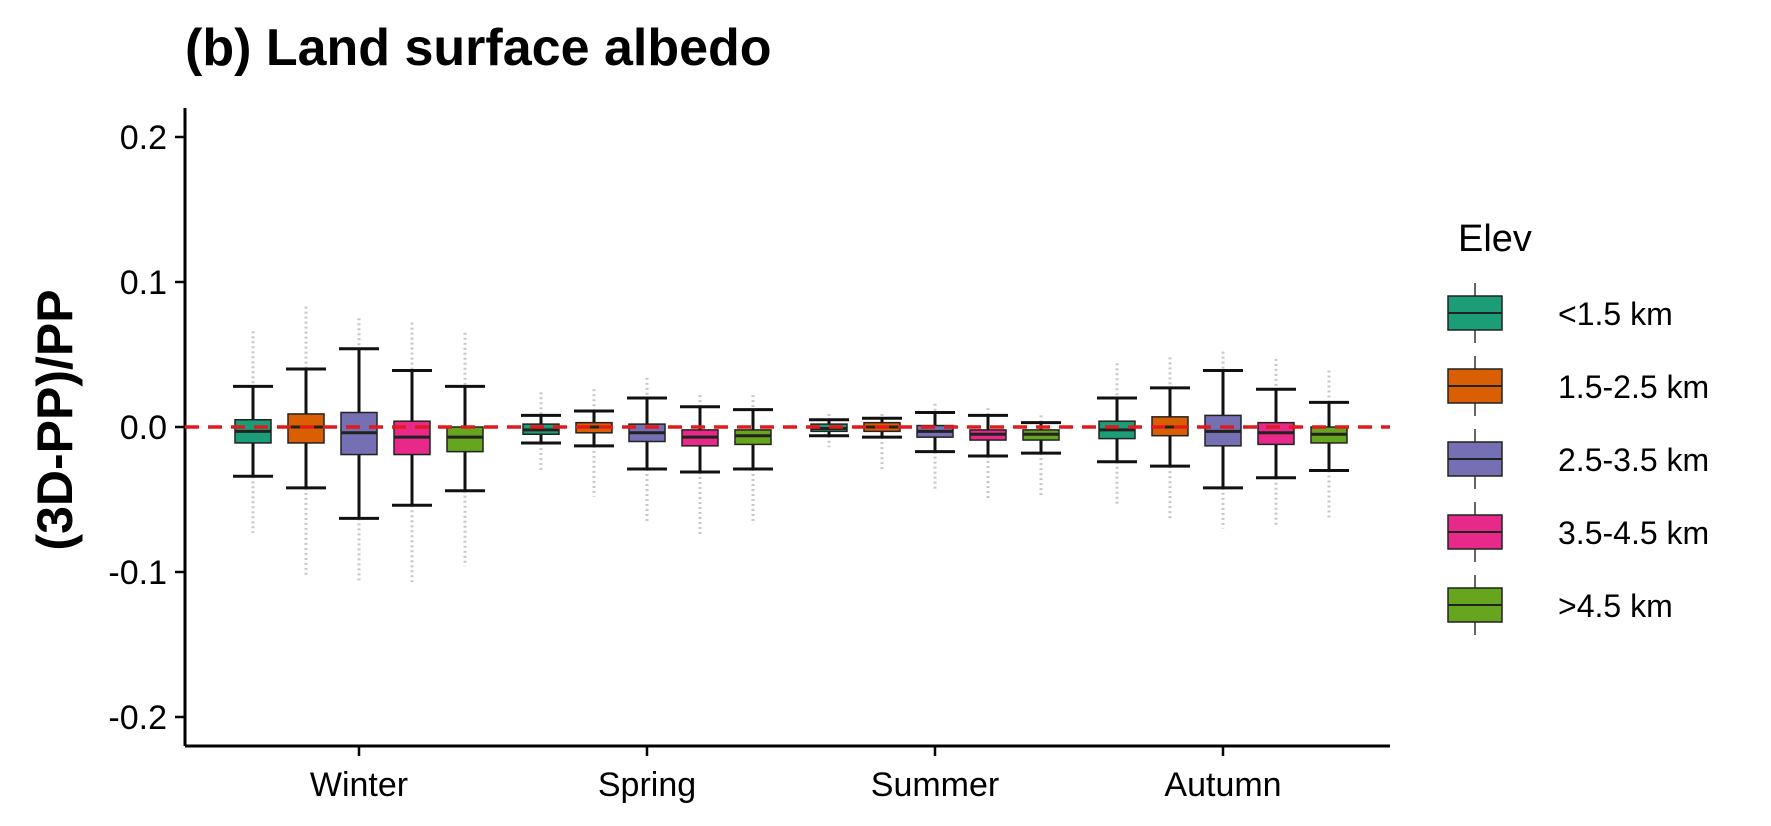 This screenshot has height=826, width=1771. I want to click on legend-entry-label: >4.5 km, so click(1615, 606).